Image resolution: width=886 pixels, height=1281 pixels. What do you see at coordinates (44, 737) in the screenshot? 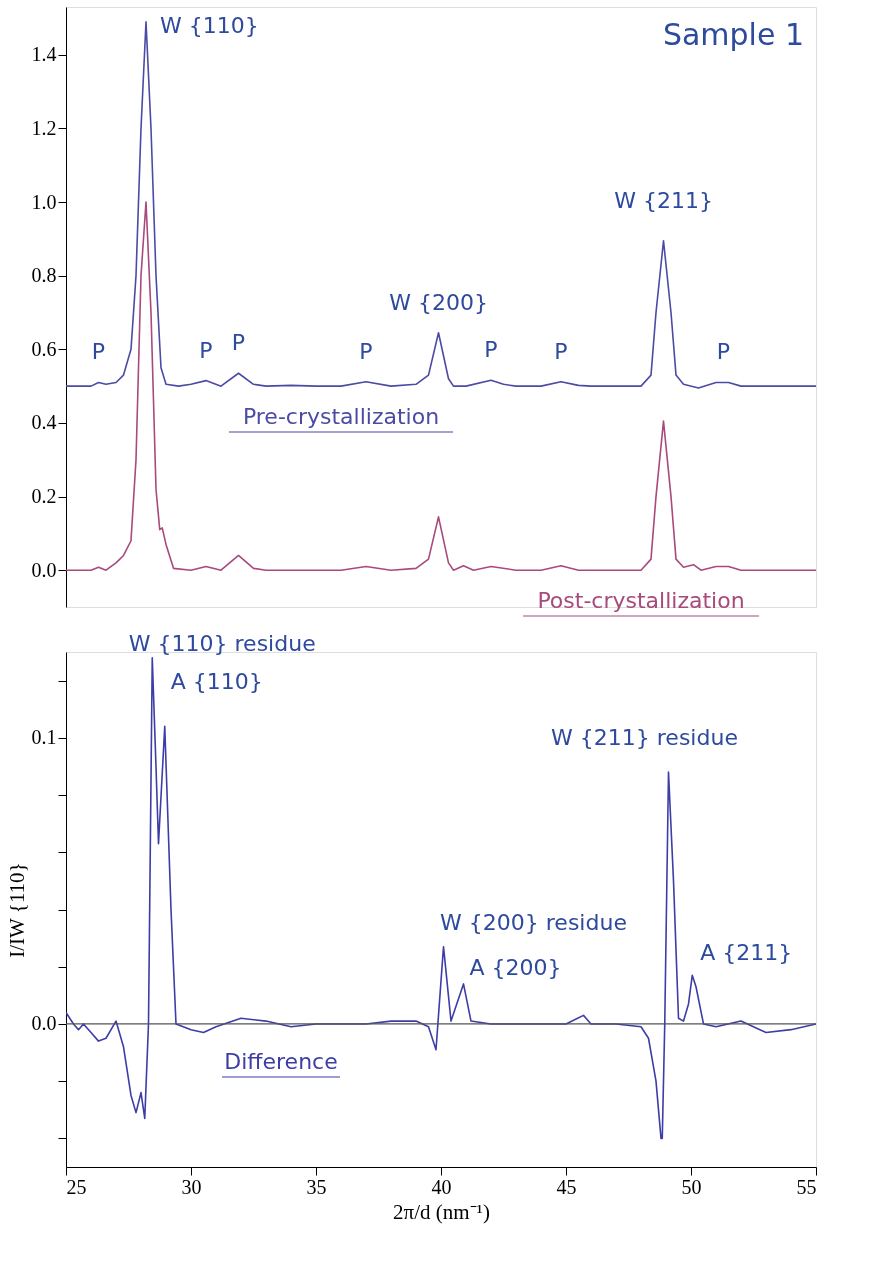
I see `y-tick-label: 0.1` at bounding box center [44, 737].